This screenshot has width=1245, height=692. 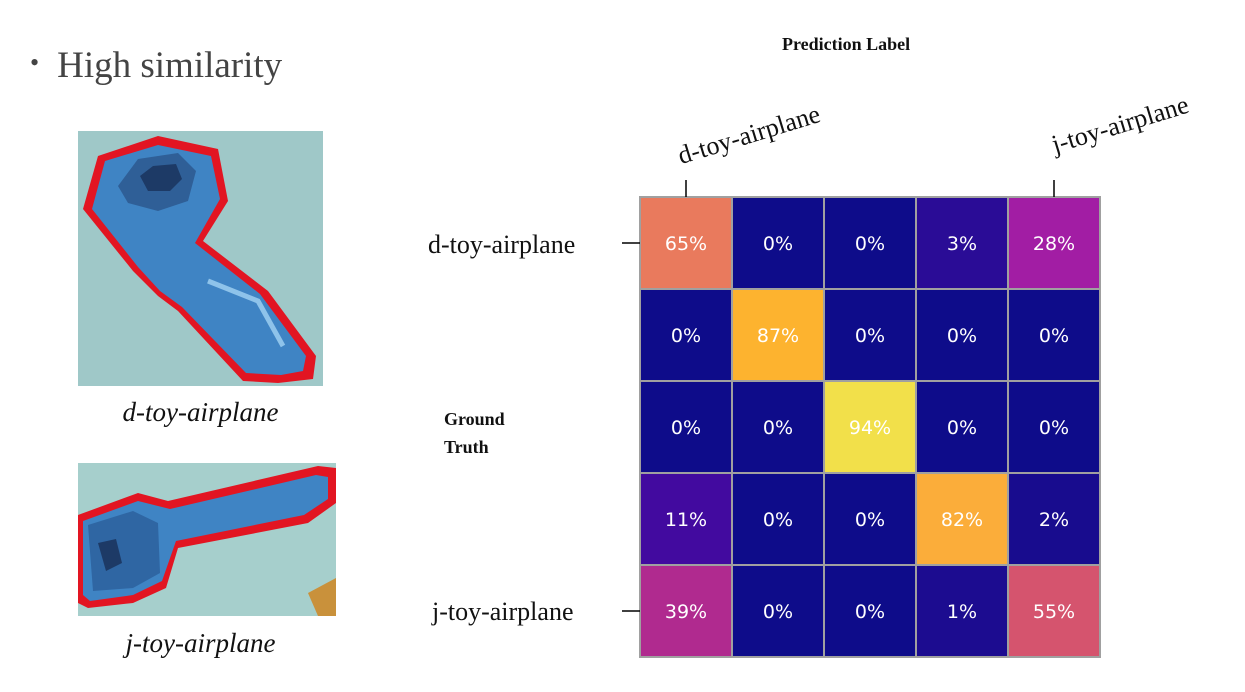 I want to click on heatmap-cell-r4-c0, so click(x=686, y=611).